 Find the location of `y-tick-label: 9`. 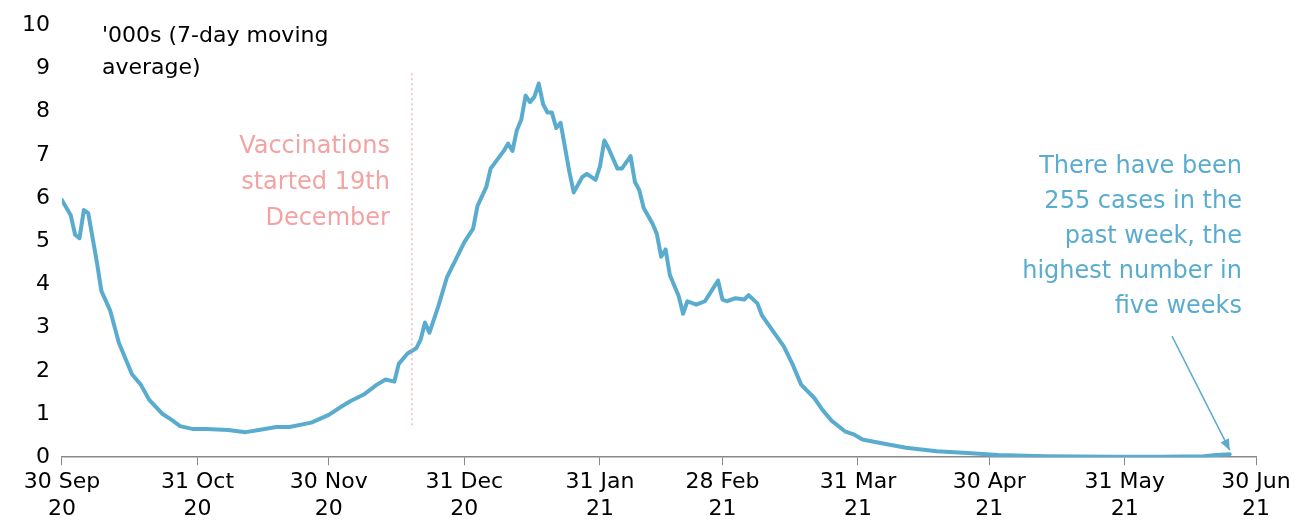

y-tick-label: 9 is located at coordinates (42, 67).